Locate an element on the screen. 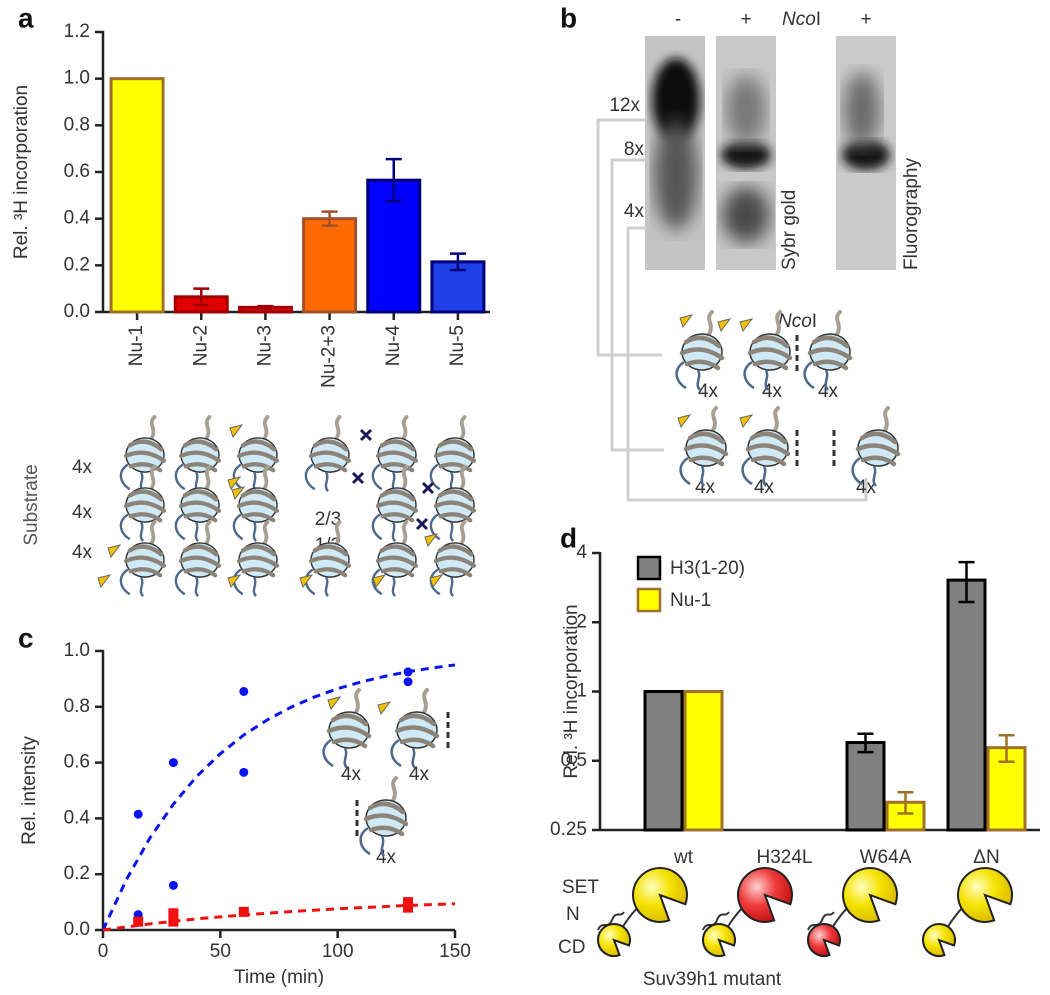  domain-label: N is located at coordinates (573, 914).